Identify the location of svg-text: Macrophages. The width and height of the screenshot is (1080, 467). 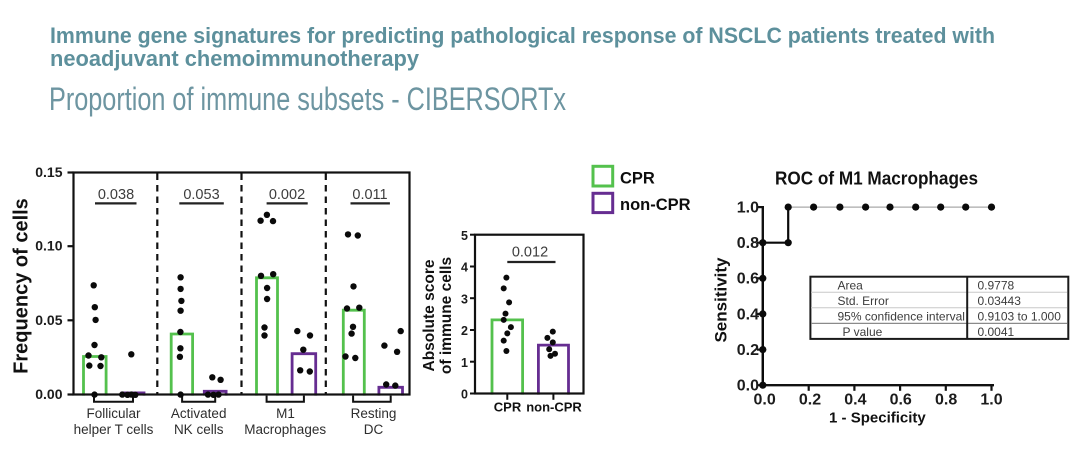
(285, 429).